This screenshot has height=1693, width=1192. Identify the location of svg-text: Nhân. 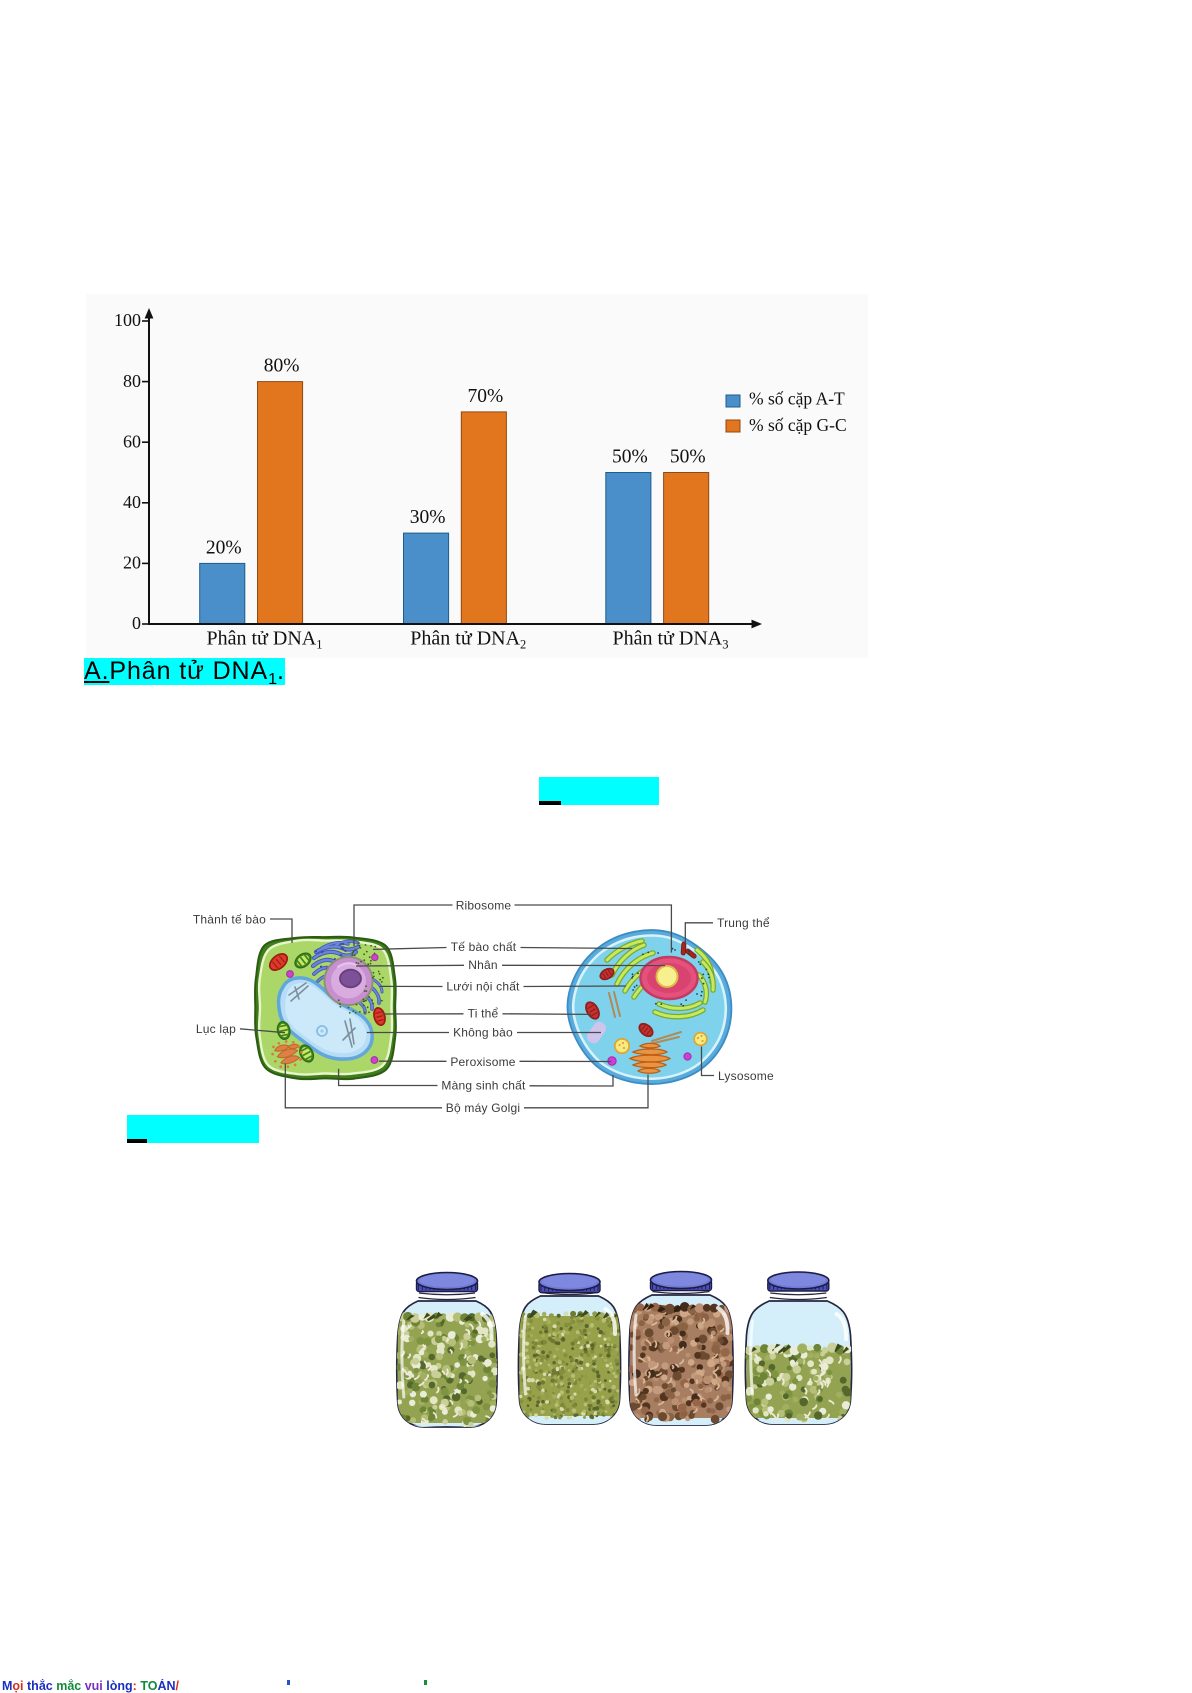
(483, 965).